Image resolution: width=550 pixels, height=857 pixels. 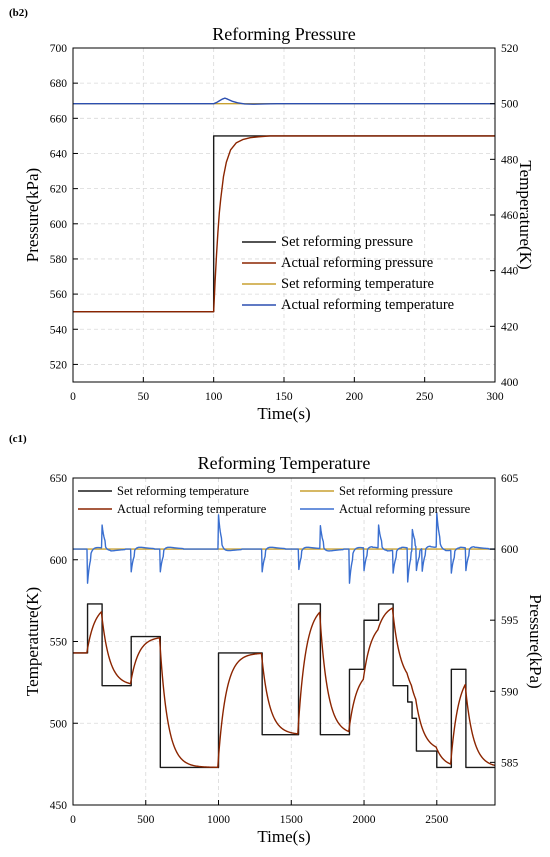 What do you see at coordinates (510, 550) in the screenshot?
I see `y2-tick-label: 600` at bounding box center [510, 550].